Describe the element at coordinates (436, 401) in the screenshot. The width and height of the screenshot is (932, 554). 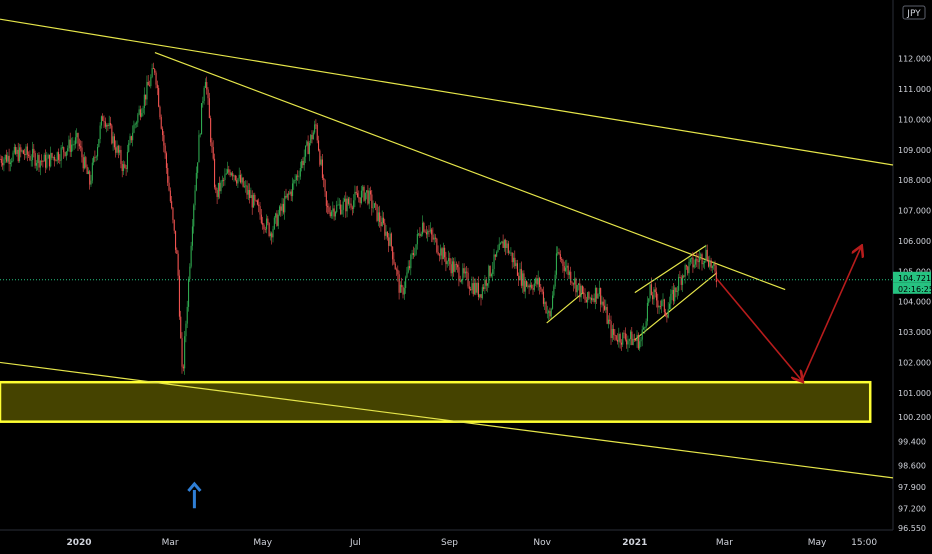
I see `support-zone` at that location.